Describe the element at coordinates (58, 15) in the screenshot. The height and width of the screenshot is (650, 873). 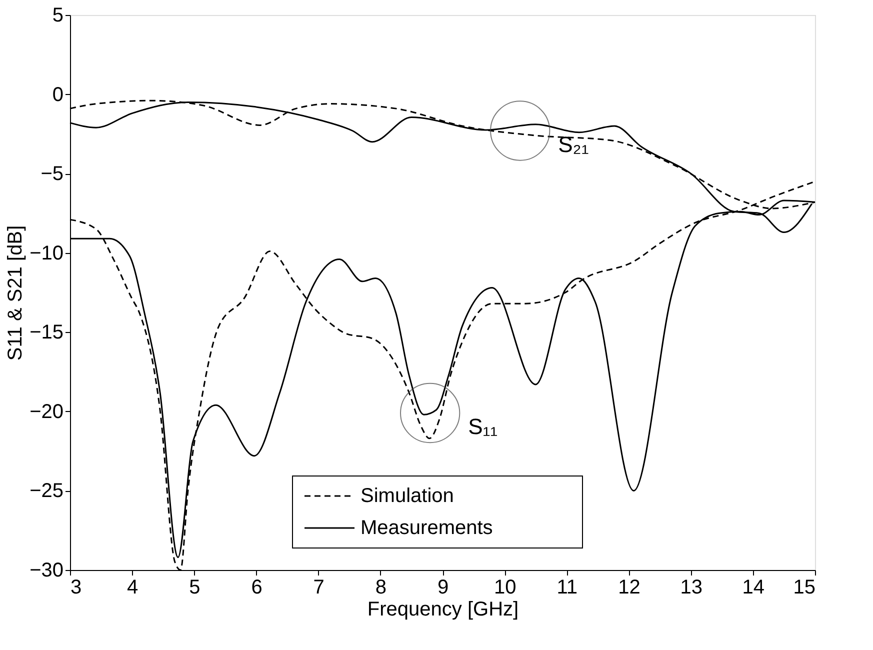
I see `y-tick-label: 5` at that location.